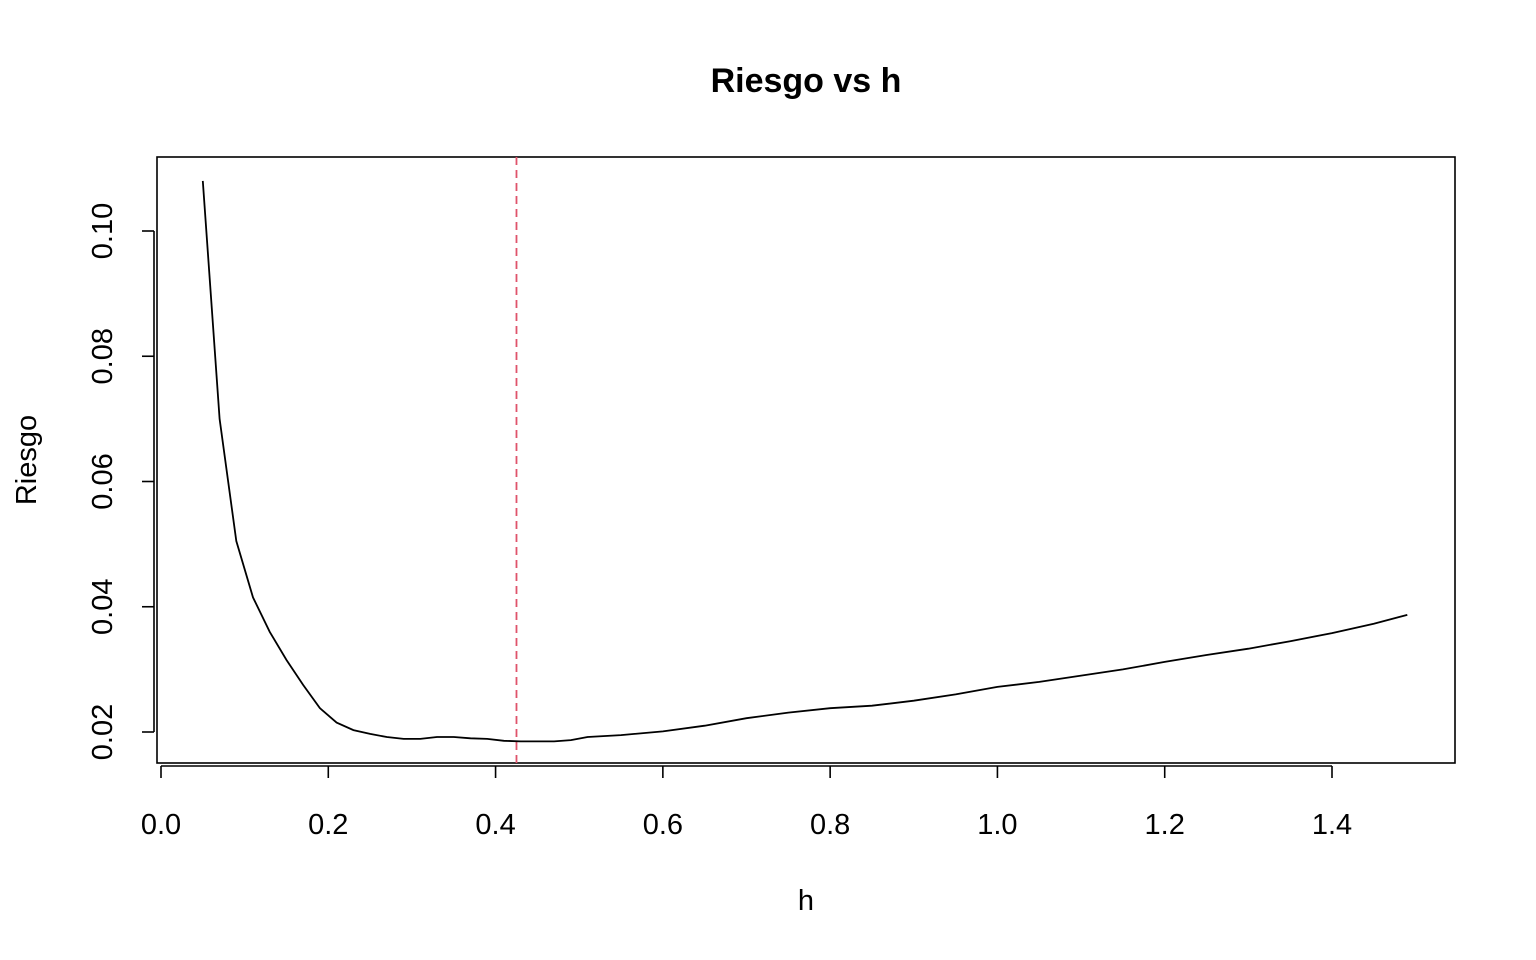  I want to click on x-tick-label: 0.4, so click(495, 825).